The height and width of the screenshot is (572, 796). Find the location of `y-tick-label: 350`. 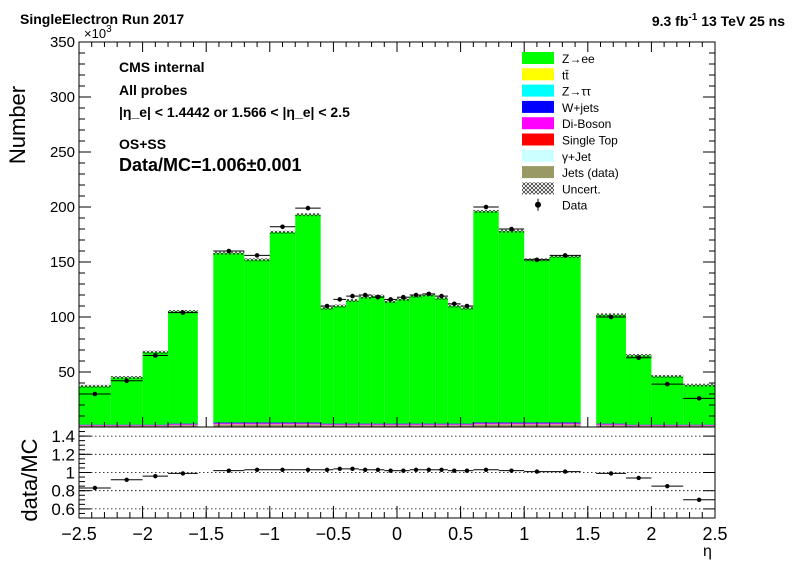

y-tick-label: 350 is located at coordinates (62, 42).